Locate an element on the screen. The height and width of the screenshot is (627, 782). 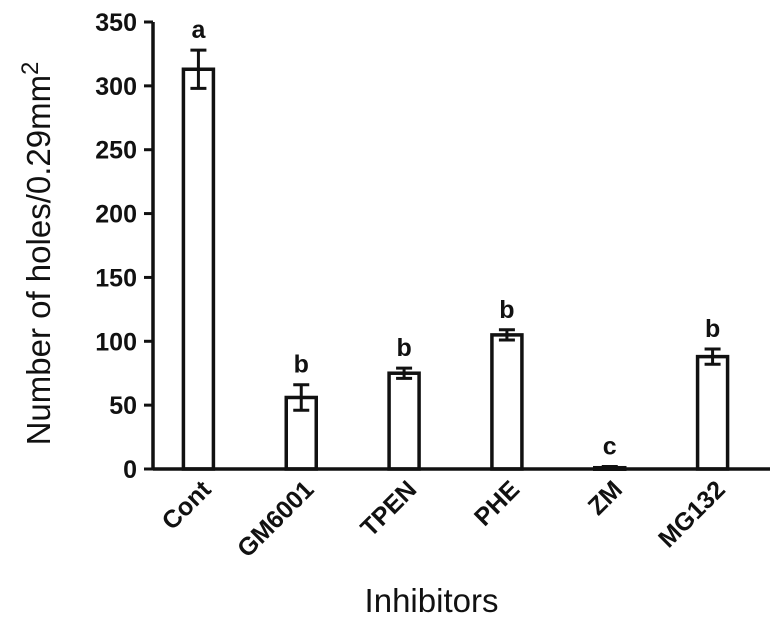
error-bar-mg132 is located at coordinates (712, 356).